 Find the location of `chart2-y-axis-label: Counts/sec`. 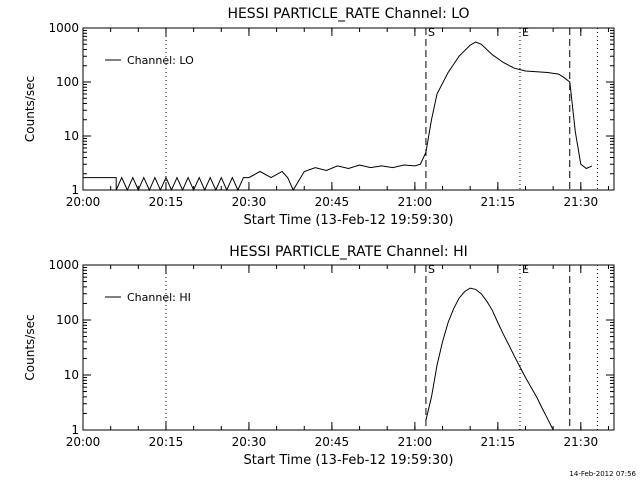

chart2-y-axis-label: Counts/sec is located at coordinates (30, 347).